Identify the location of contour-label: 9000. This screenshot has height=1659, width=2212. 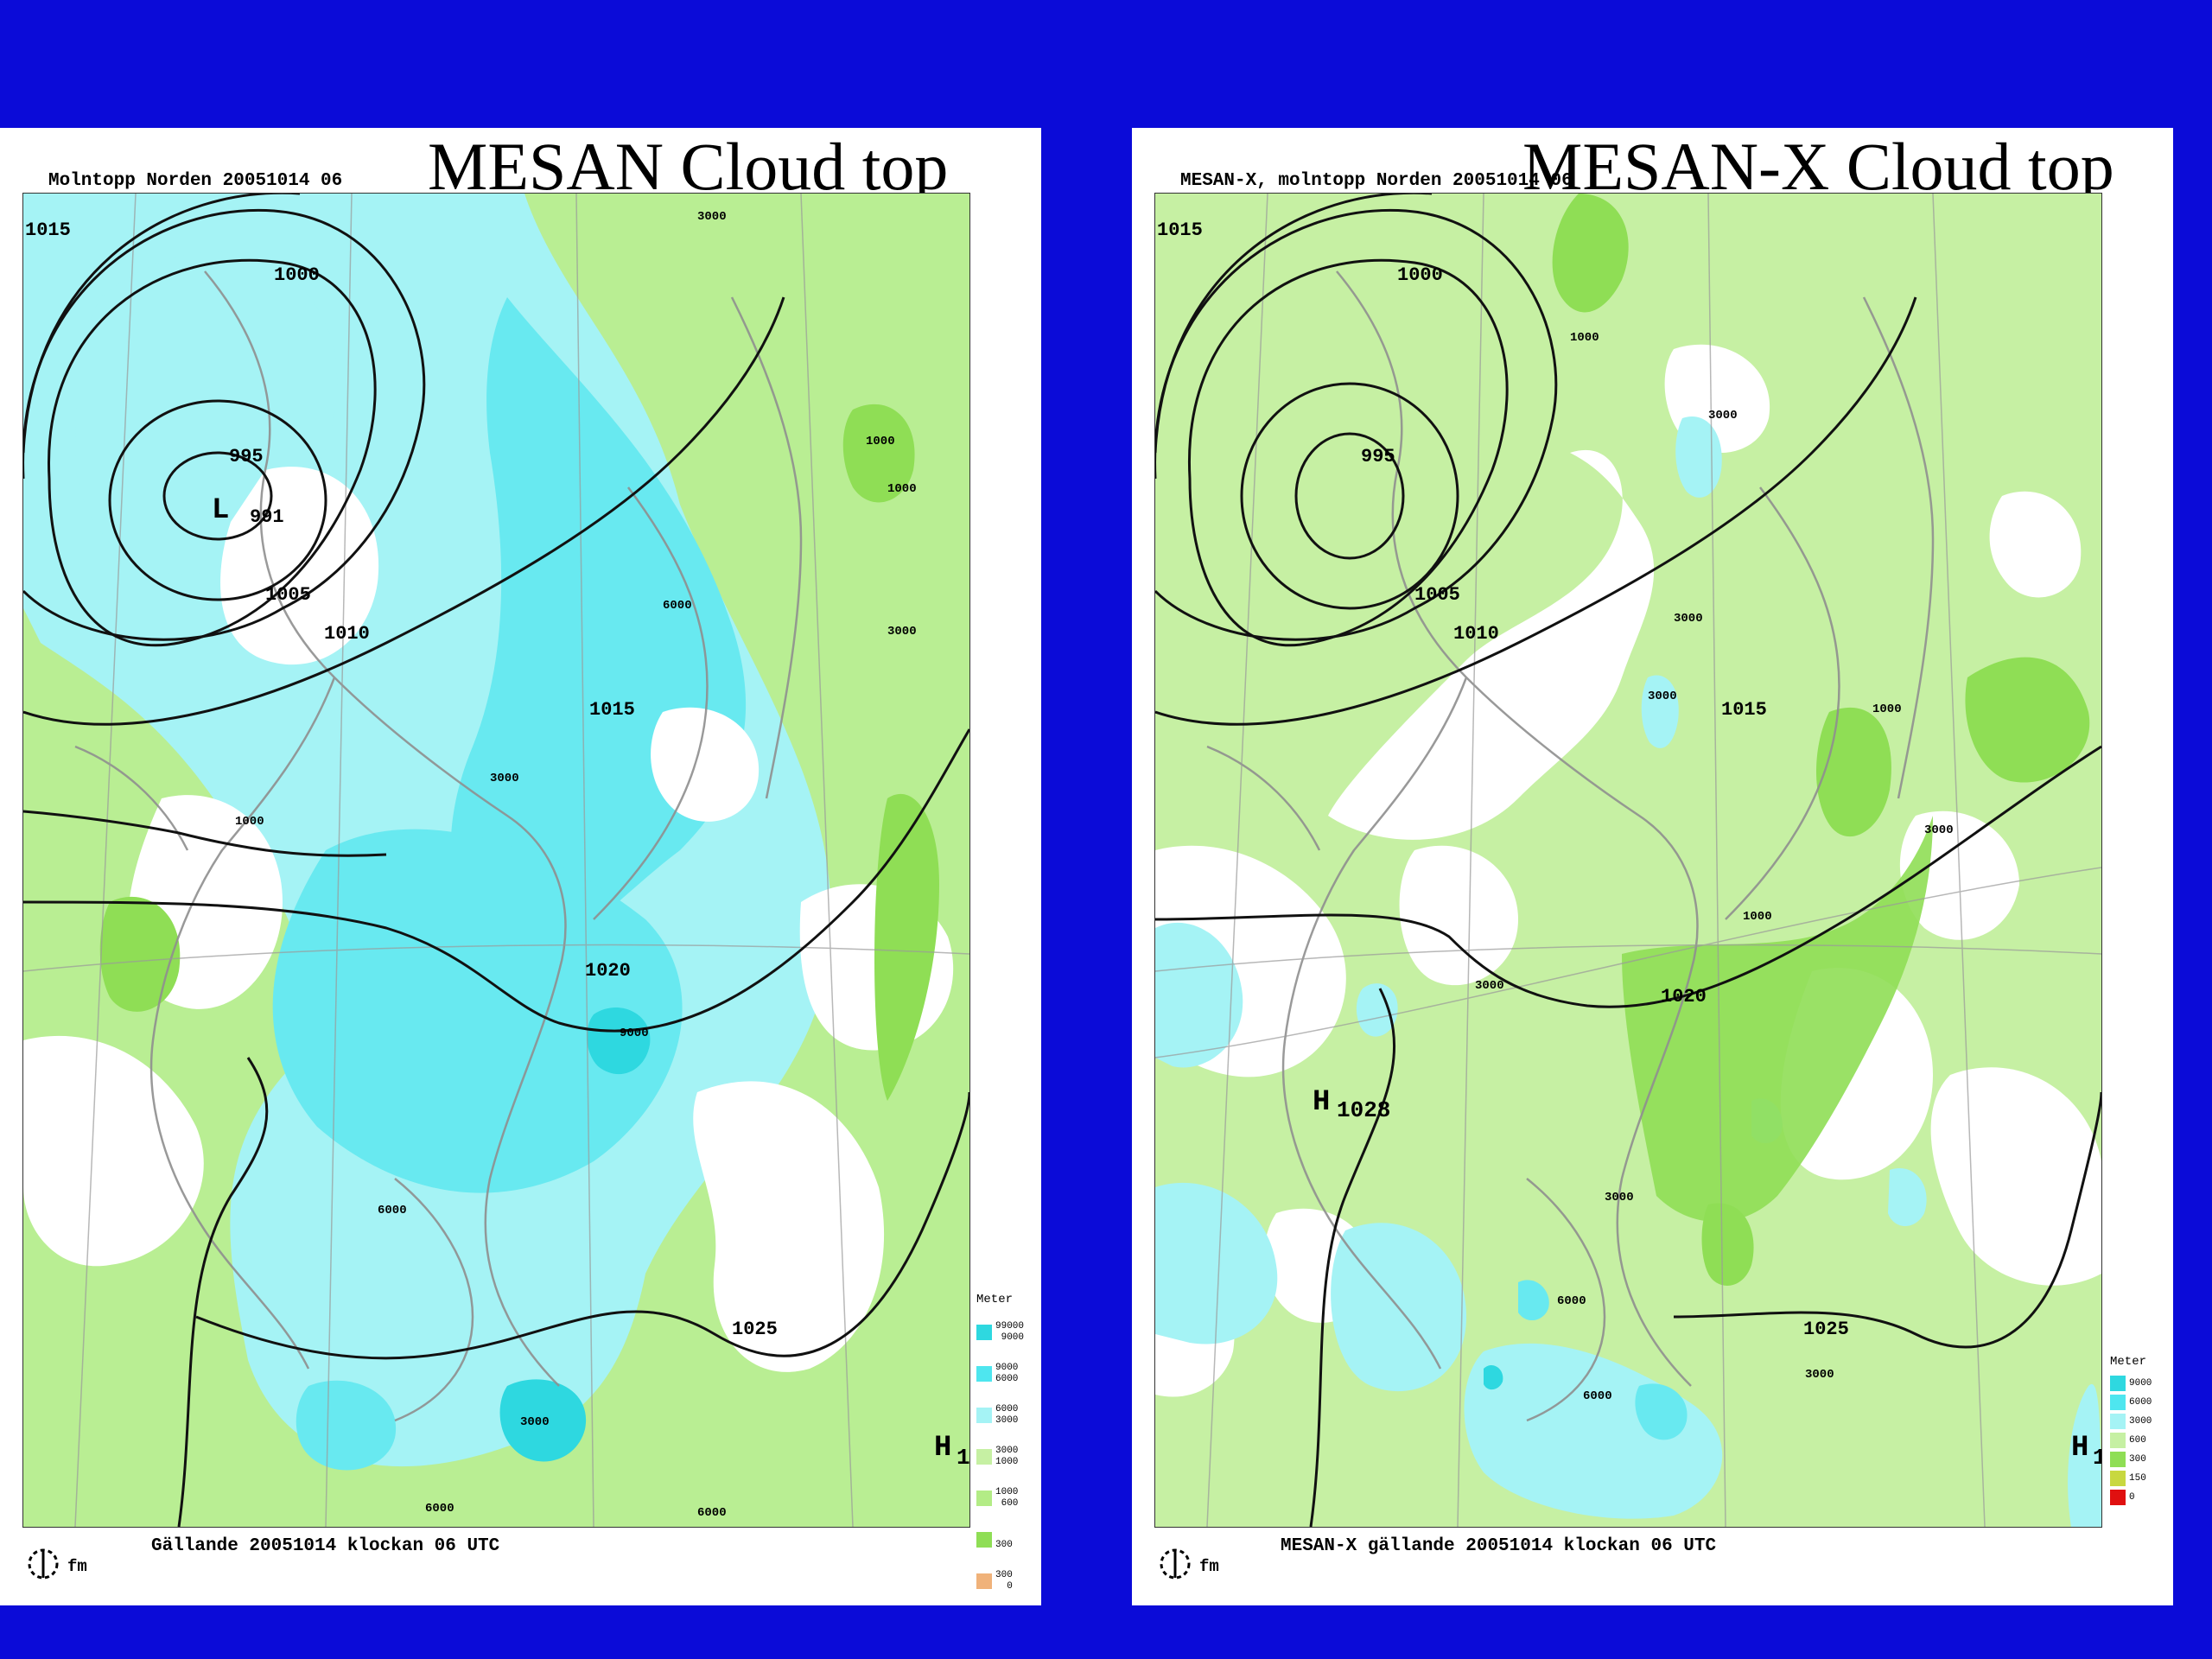
(634, 1033).